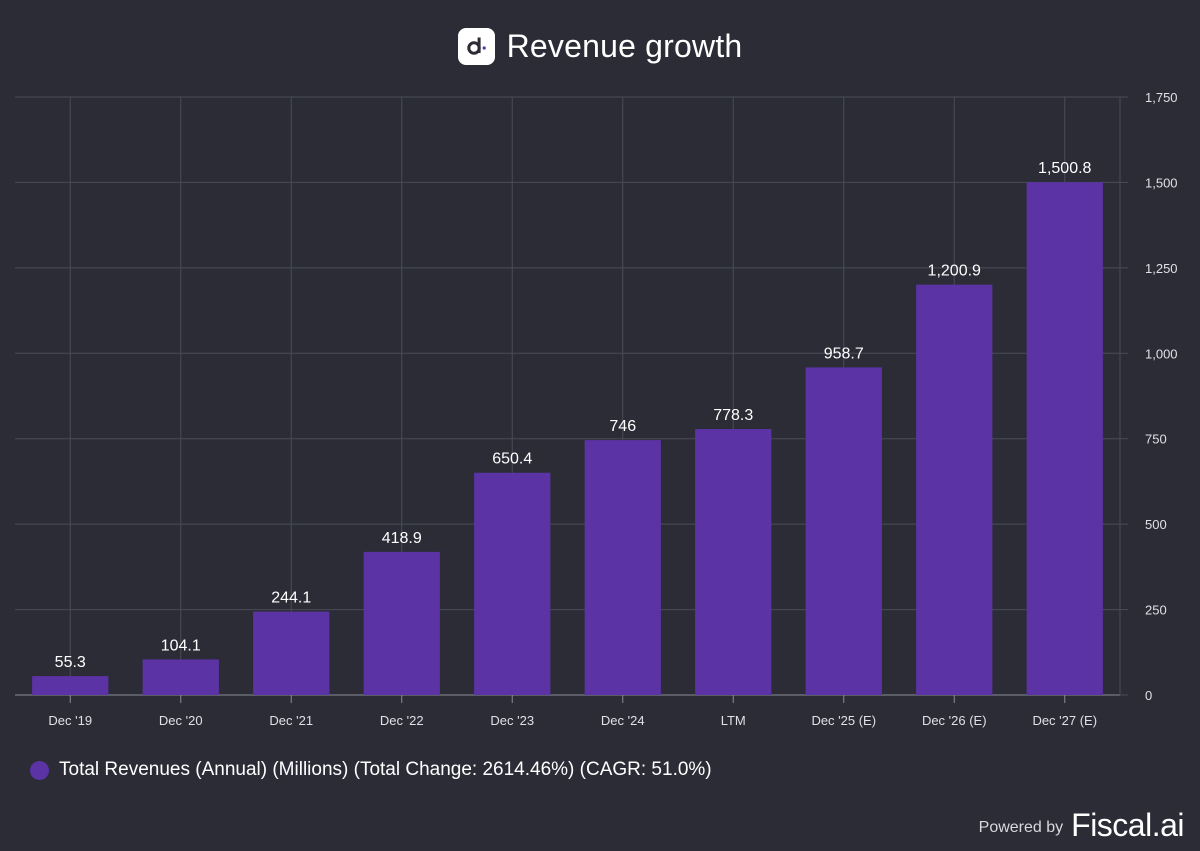  Describe the element at coordinates (843, 720) in the screenshot. I see `x-tick-label: Dec '25 (E)` at that location.